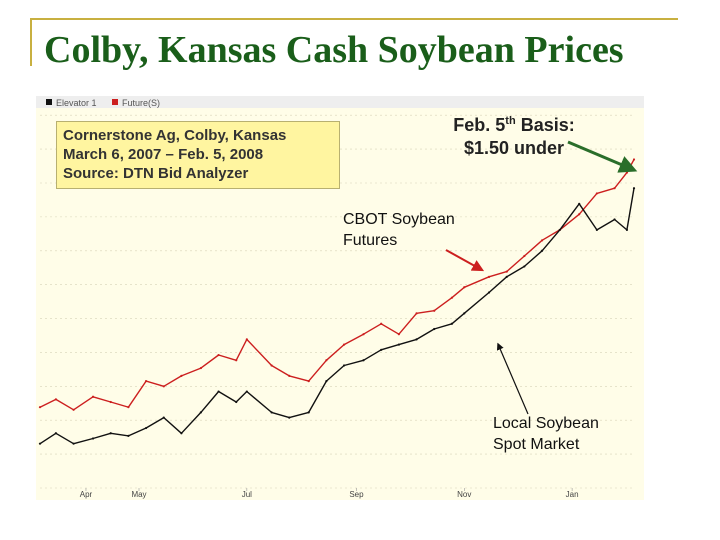 This screenshot has height=540, width=720. Describe the element at coordinates (175, 135) in the screenshot. I see `info-line-location: Cornerstone Ag, Colby, Kansas` at that location.